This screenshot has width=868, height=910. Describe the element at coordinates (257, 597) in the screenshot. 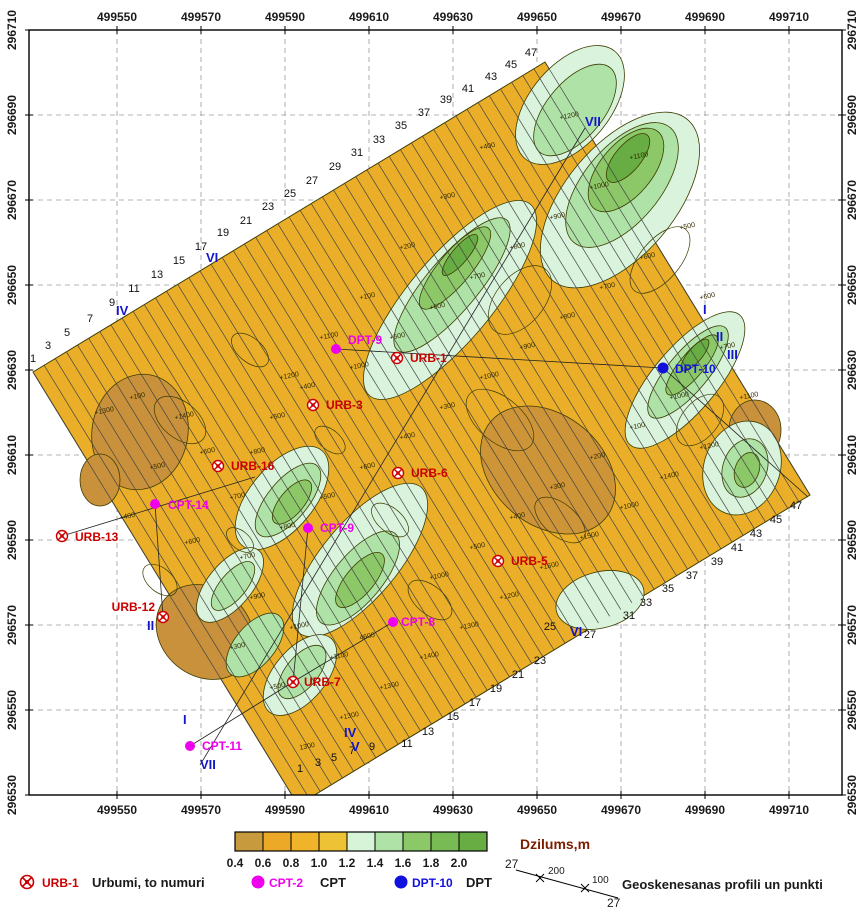

I see `micro-label: +900` at that location.